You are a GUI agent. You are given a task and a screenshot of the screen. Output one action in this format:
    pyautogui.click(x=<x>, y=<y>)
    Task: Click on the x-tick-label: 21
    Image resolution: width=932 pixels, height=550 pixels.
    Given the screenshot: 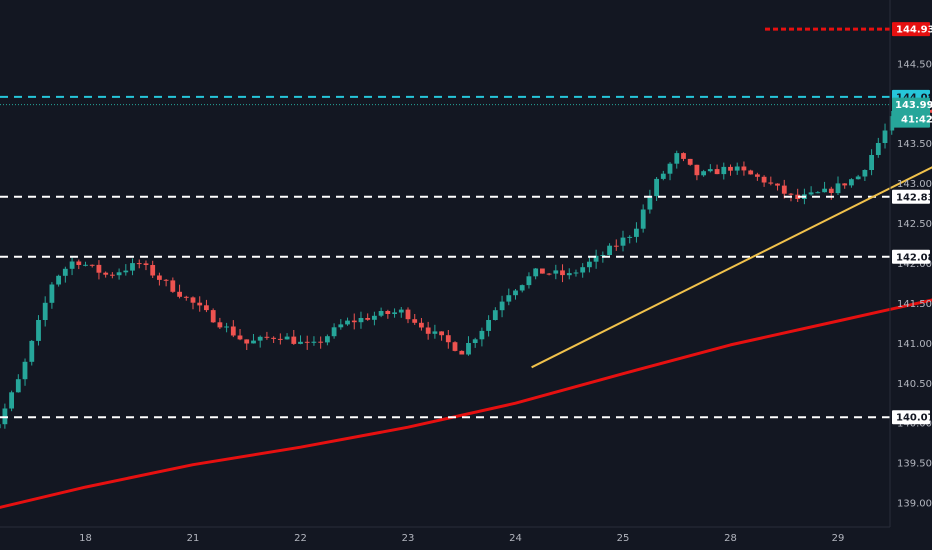 What is the action you would take?
    pyautogui.click(x=193, y=538)
    